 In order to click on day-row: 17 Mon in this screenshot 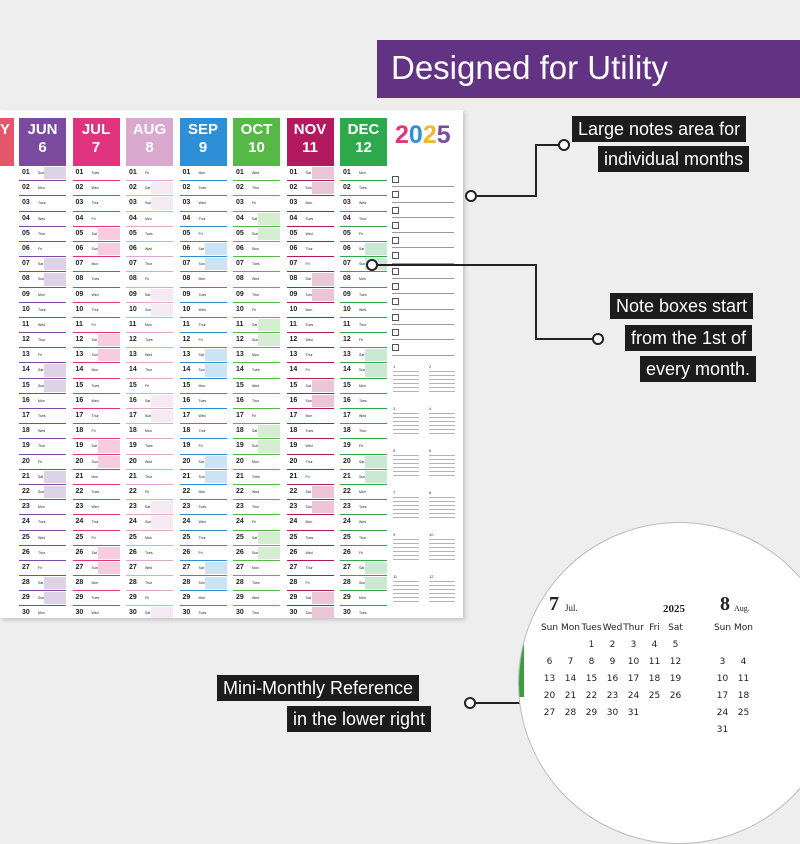, I will do `click(310, 417)`.